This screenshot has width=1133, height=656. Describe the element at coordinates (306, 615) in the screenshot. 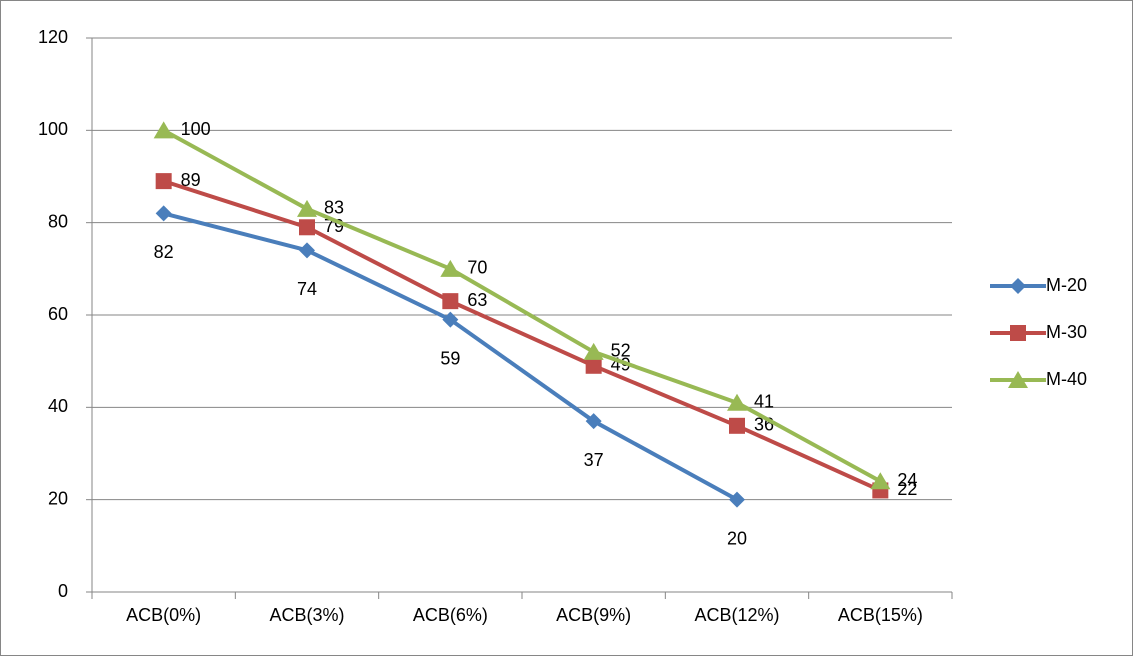

I see `x-tick-label: ACB(3%)` at that location.